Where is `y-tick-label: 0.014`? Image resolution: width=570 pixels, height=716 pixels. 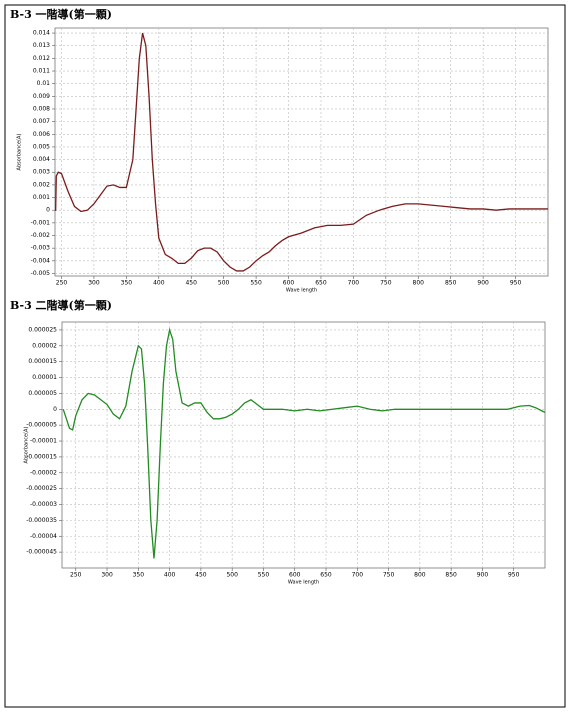
y-tick-label: 0.014 is located at coordinates (41, 33).